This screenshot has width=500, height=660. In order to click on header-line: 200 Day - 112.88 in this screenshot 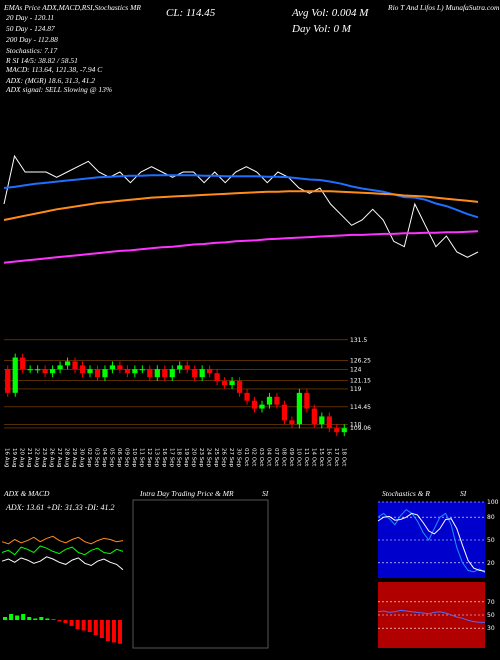, I will do `click(32, 39)`.